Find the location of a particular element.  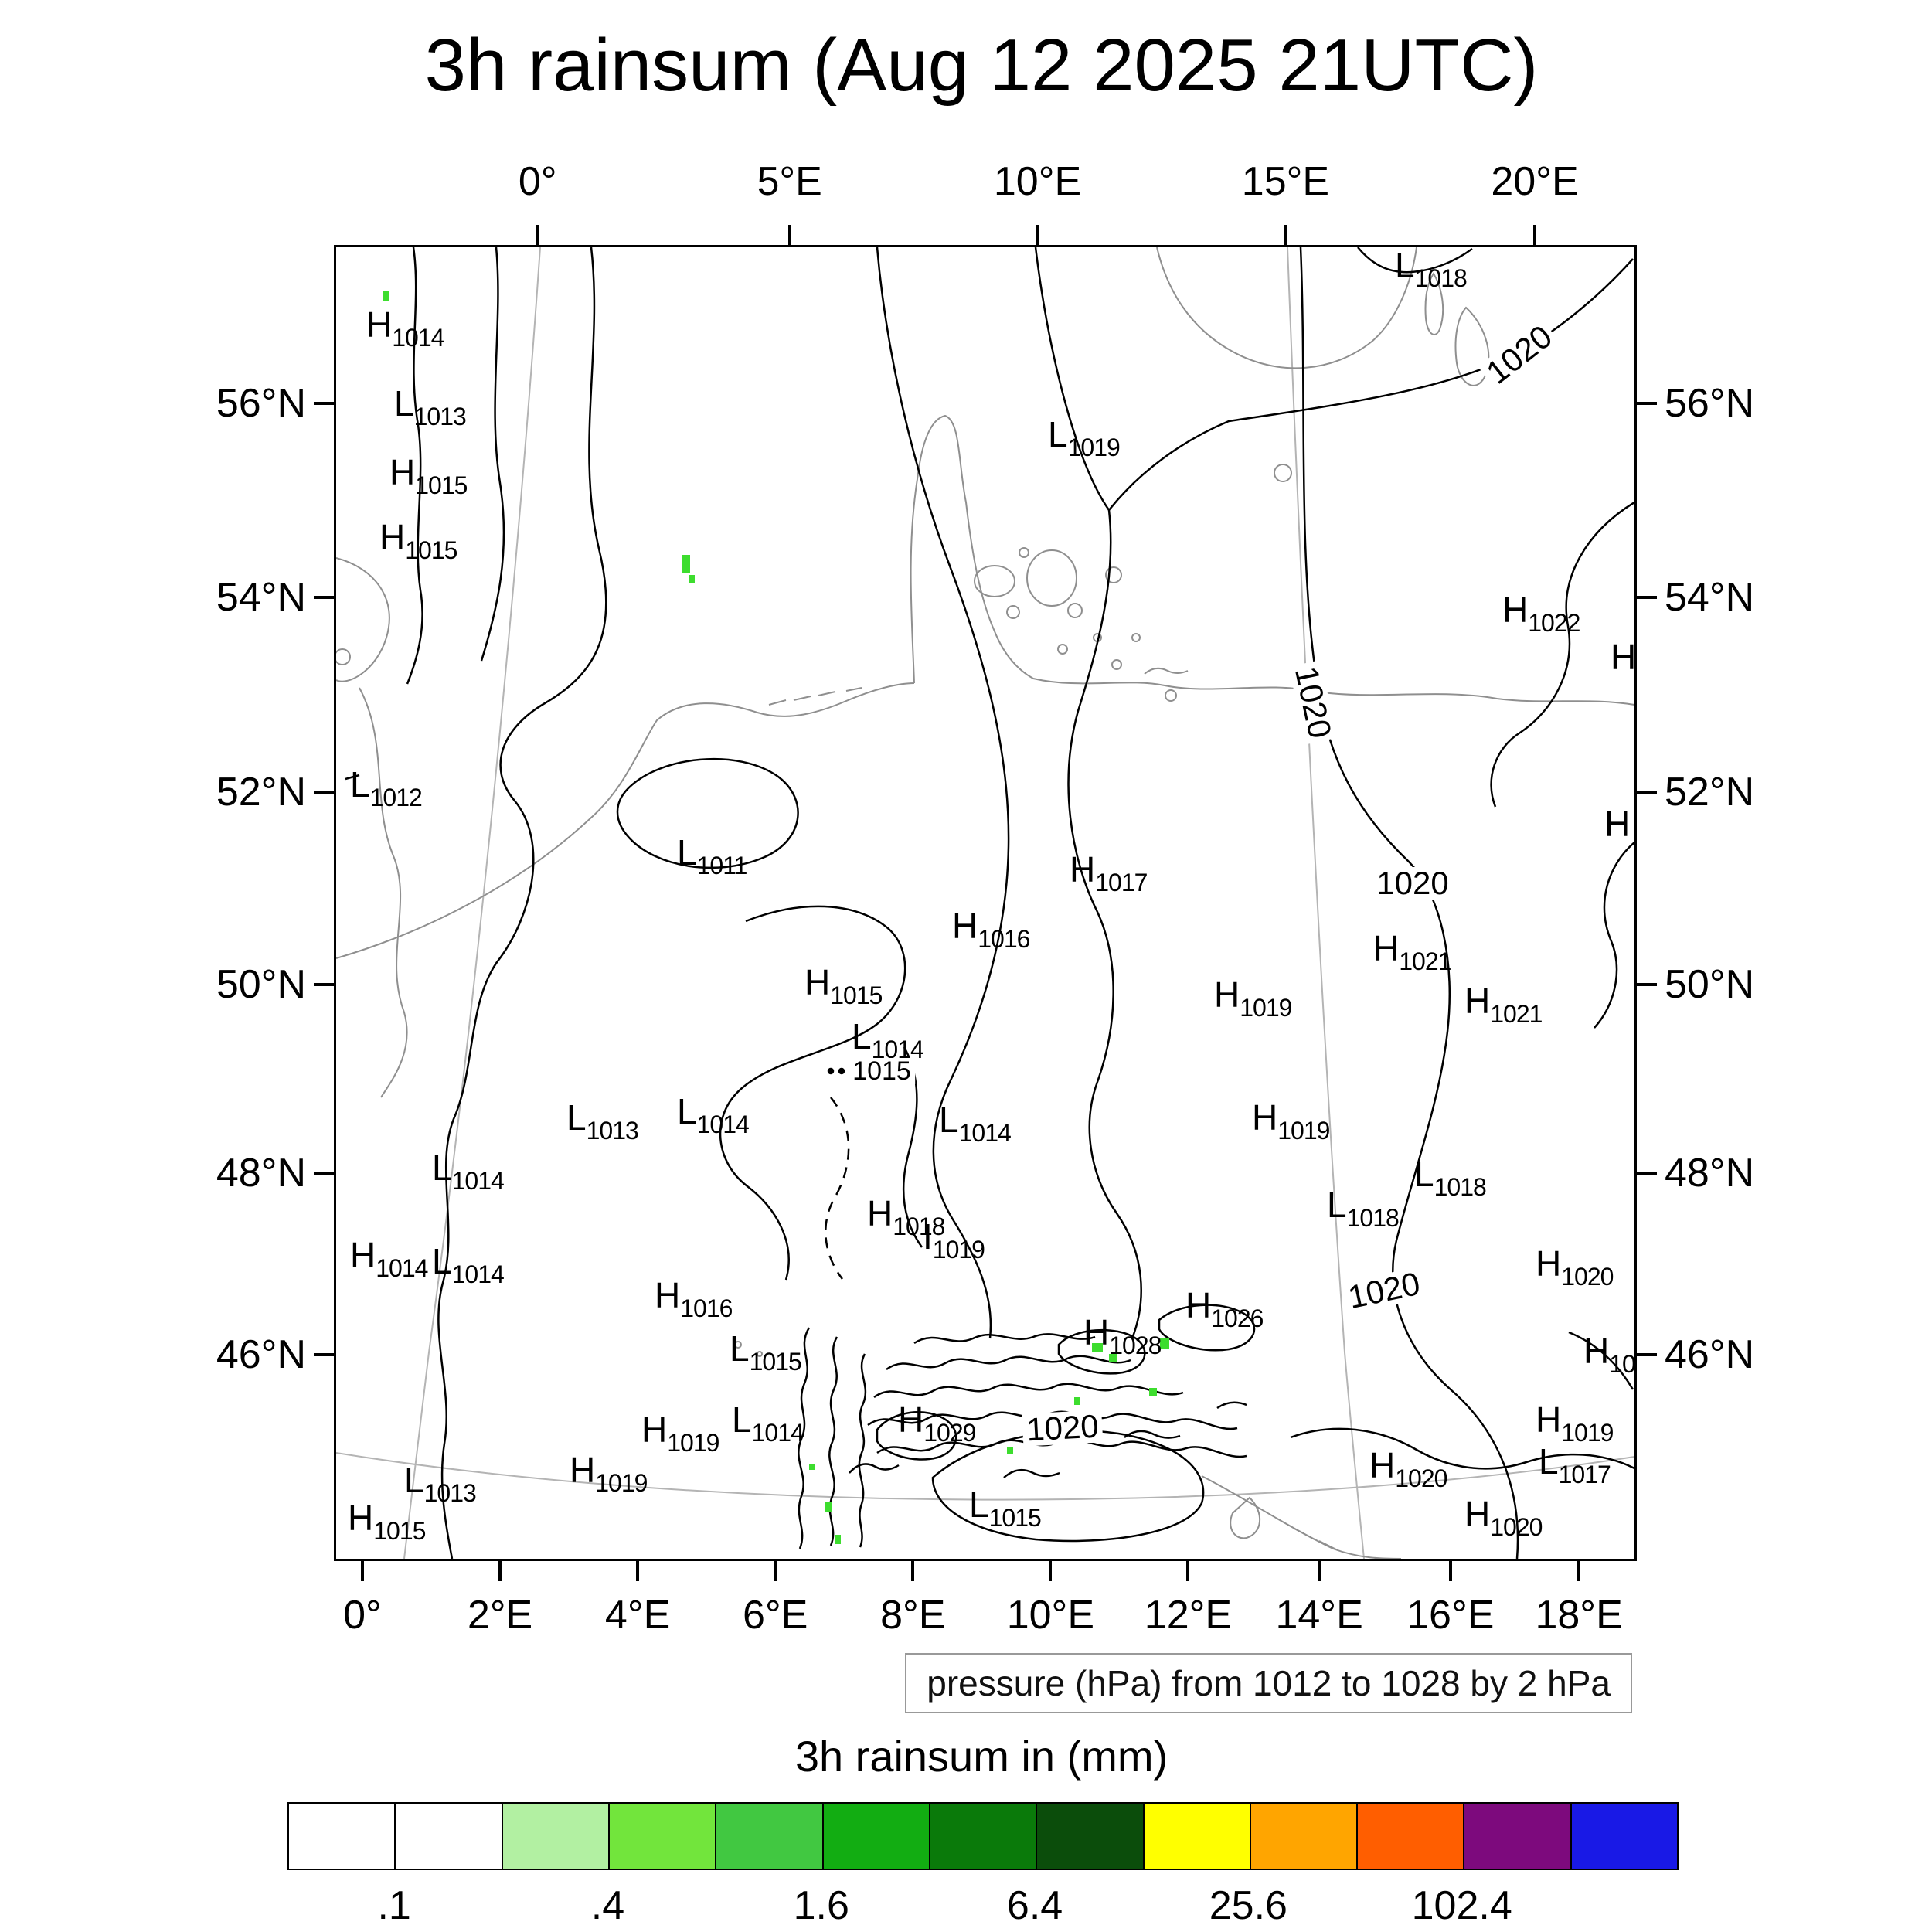

pressure-center-H1020: H1020 is located at coordinates (1575, 1268).